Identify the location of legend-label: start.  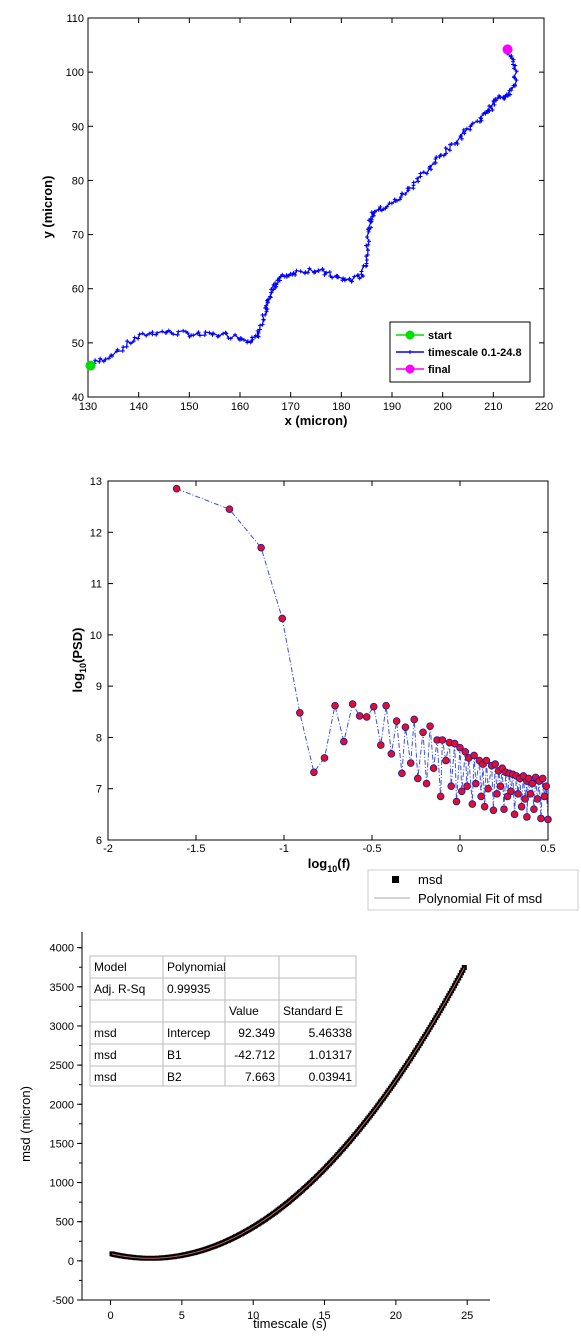
(440, 336).